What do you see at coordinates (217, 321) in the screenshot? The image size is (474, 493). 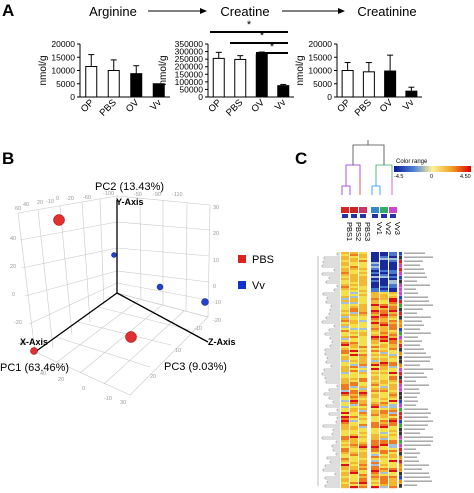 I see `svg-text: -20` at bounding box center [217, 321].